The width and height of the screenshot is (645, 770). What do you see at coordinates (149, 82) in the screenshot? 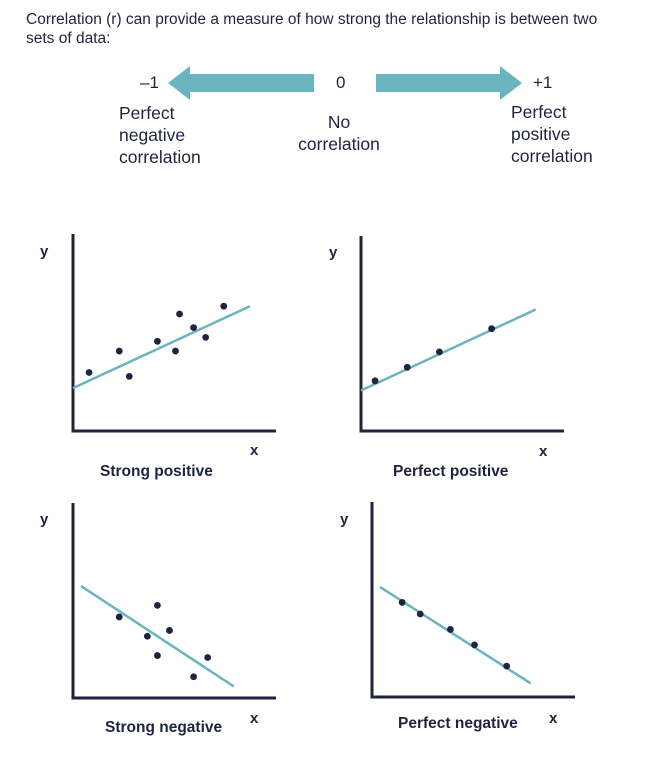
I see `scale-value-left: –1` at bounding box center [149, 82].